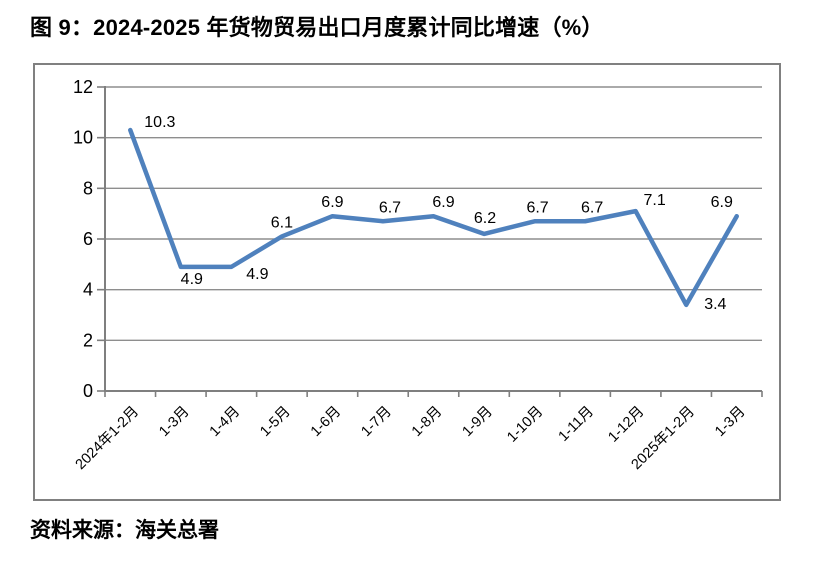 The width and height of the screenshot is (814, 580). I want to click on y-tick-label: 6, so click(88, 239).